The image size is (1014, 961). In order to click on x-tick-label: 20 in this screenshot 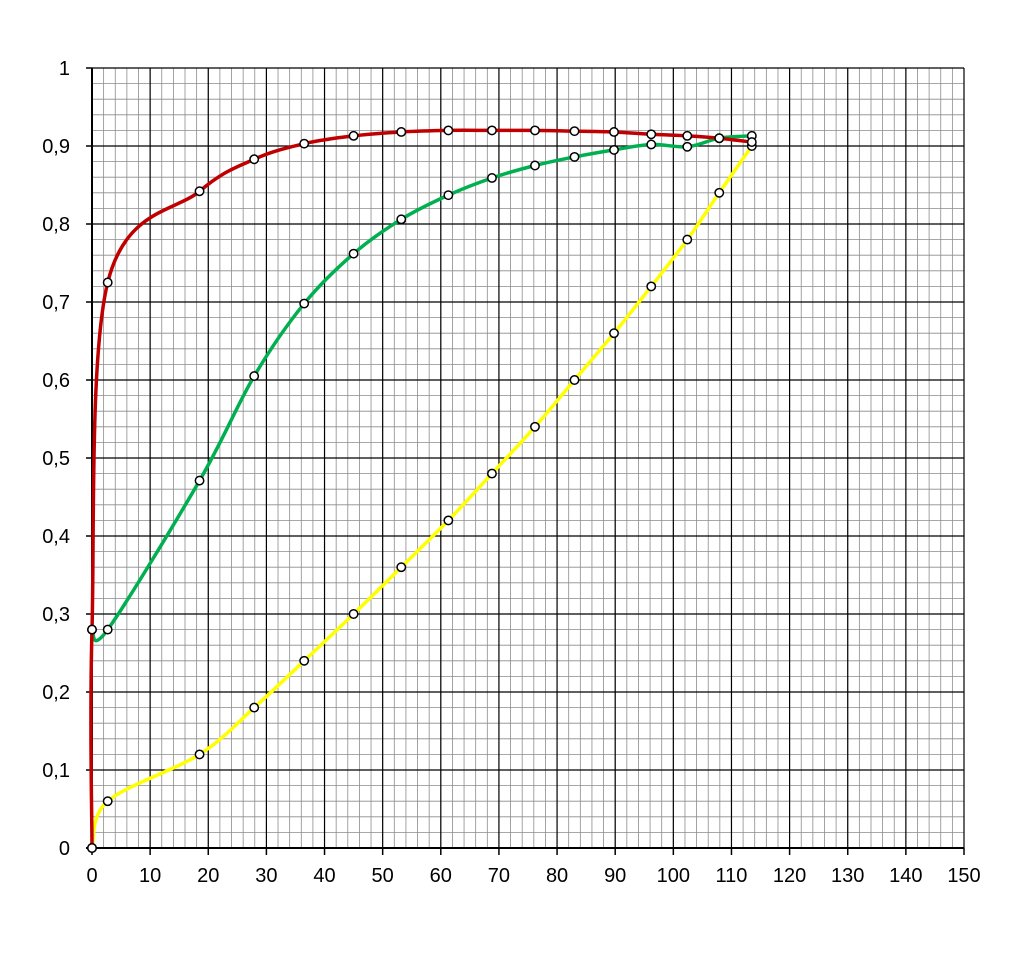, I will do `click(208, 876)`.